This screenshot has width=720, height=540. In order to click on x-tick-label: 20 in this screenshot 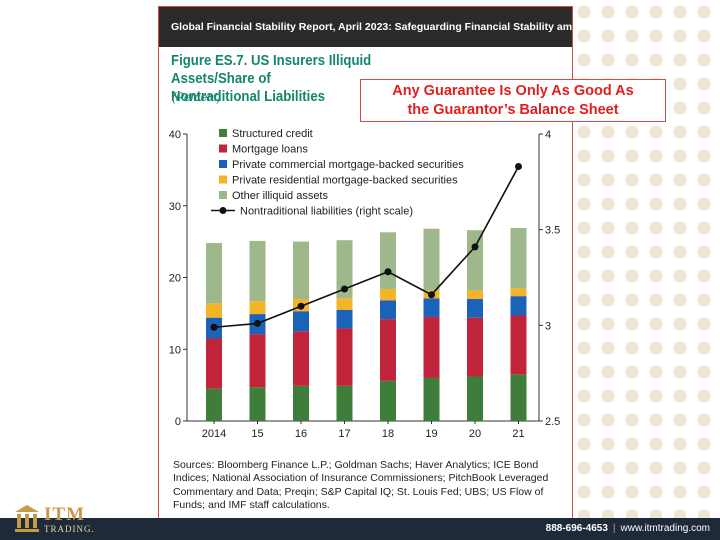, I will do `click(475, 434)`.